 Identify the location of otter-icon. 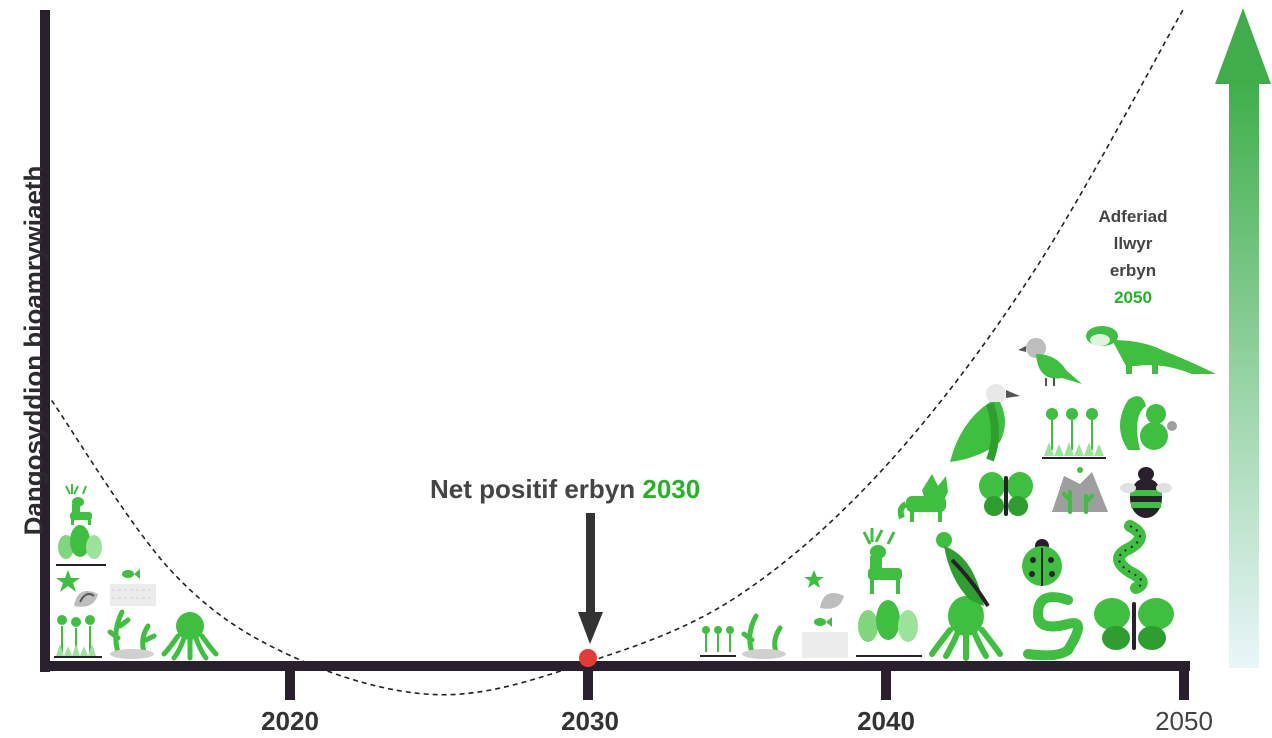
(1151, 350).